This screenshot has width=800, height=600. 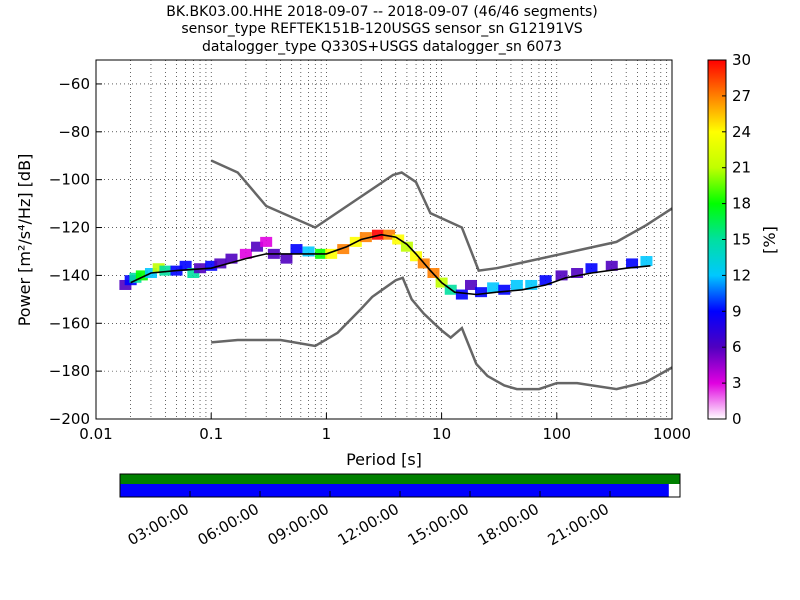 I want to click on colorbar-tick-label: 9, so click(x=737, y=311).